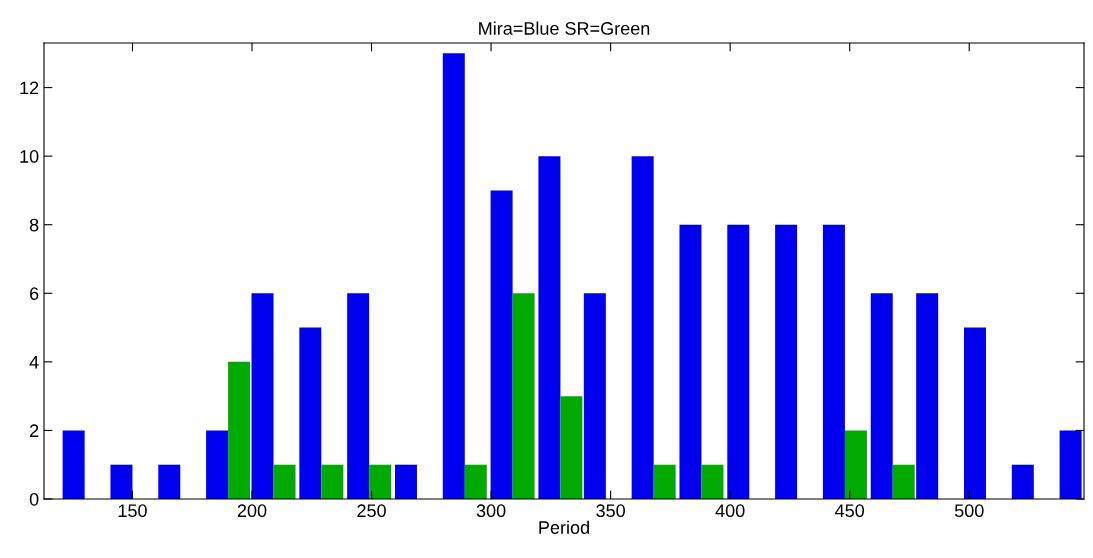 The height and width of the screenshot is (558, 1093). Describe the element at coordinates (564, 527) in the screenshot. I see `x-axis-title: Period` at that location.